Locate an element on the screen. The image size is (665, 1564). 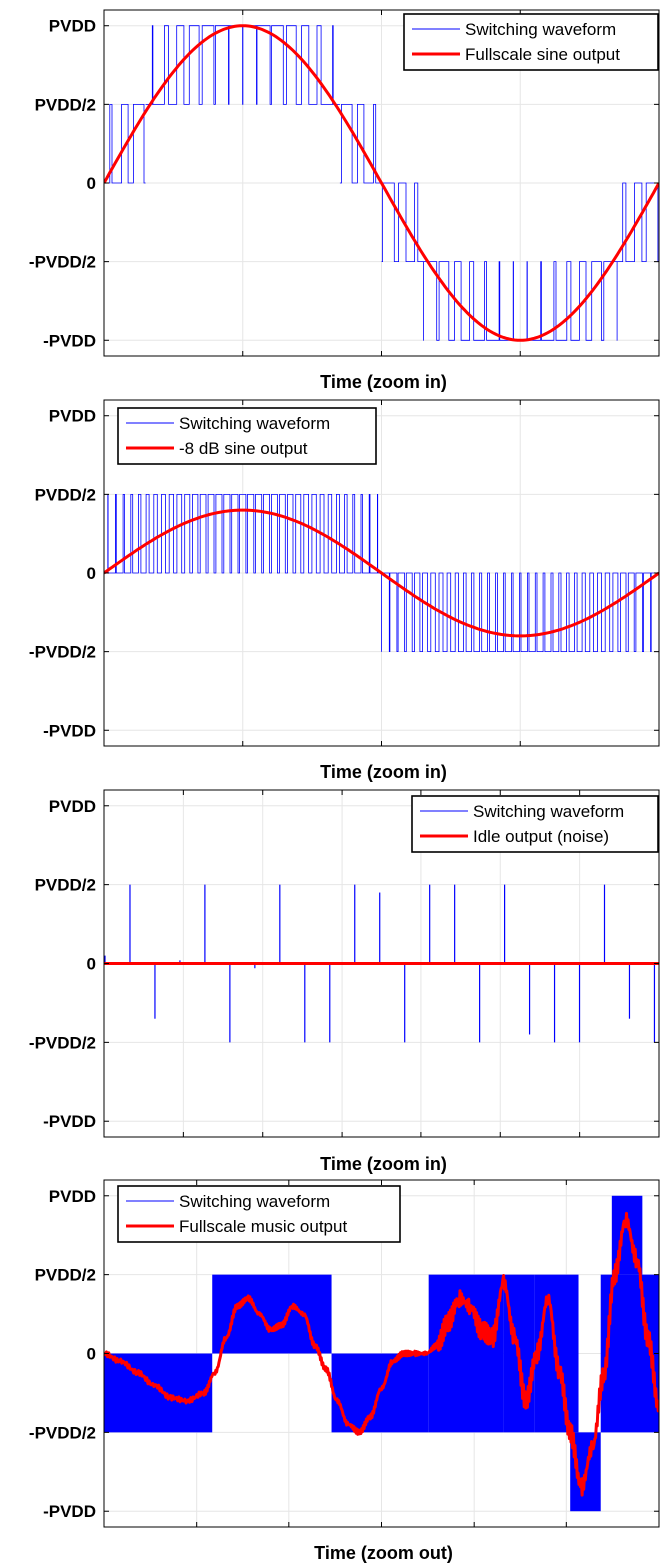
legend-label-output: Fullscale sine output is located at coordinates (542, 54).